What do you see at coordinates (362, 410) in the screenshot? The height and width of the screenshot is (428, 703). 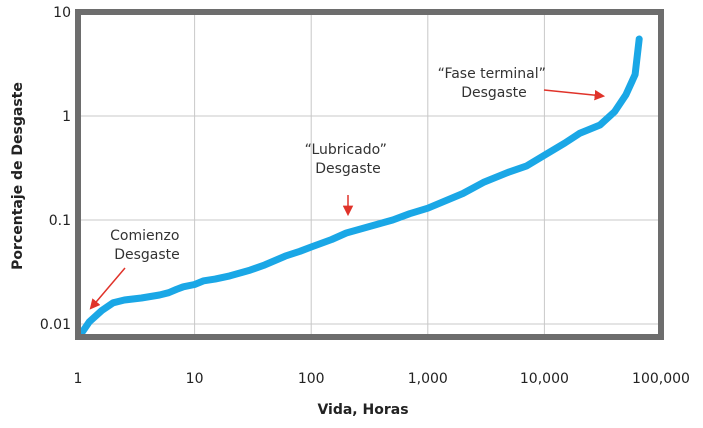 I see `x-axis-title: Vida, Horas` at bounding box center [362, 410].